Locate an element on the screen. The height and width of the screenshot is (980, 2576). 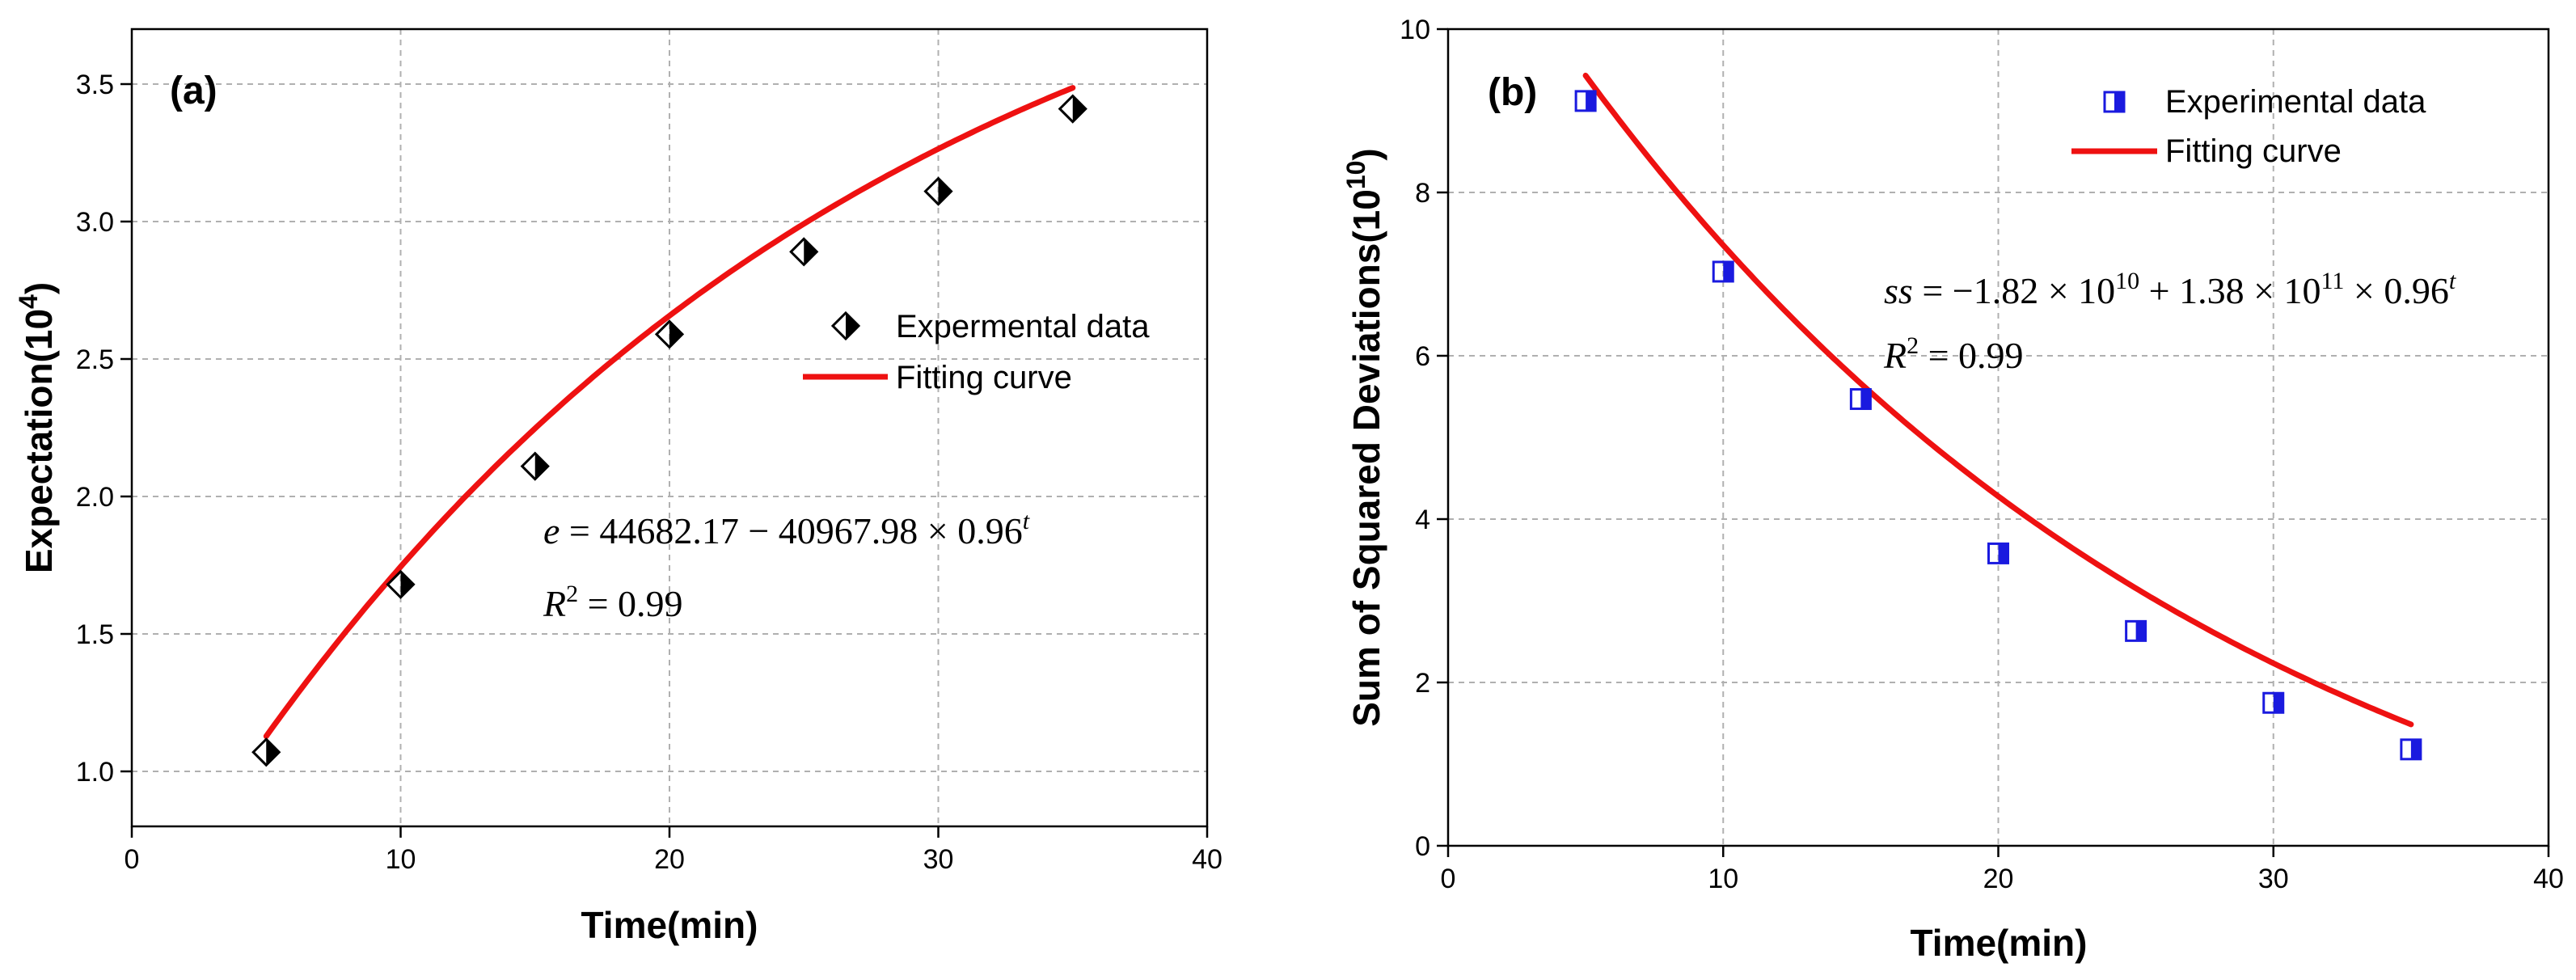
panel-b-y-tick-label: 6 is located at coordinates (1422, 356).